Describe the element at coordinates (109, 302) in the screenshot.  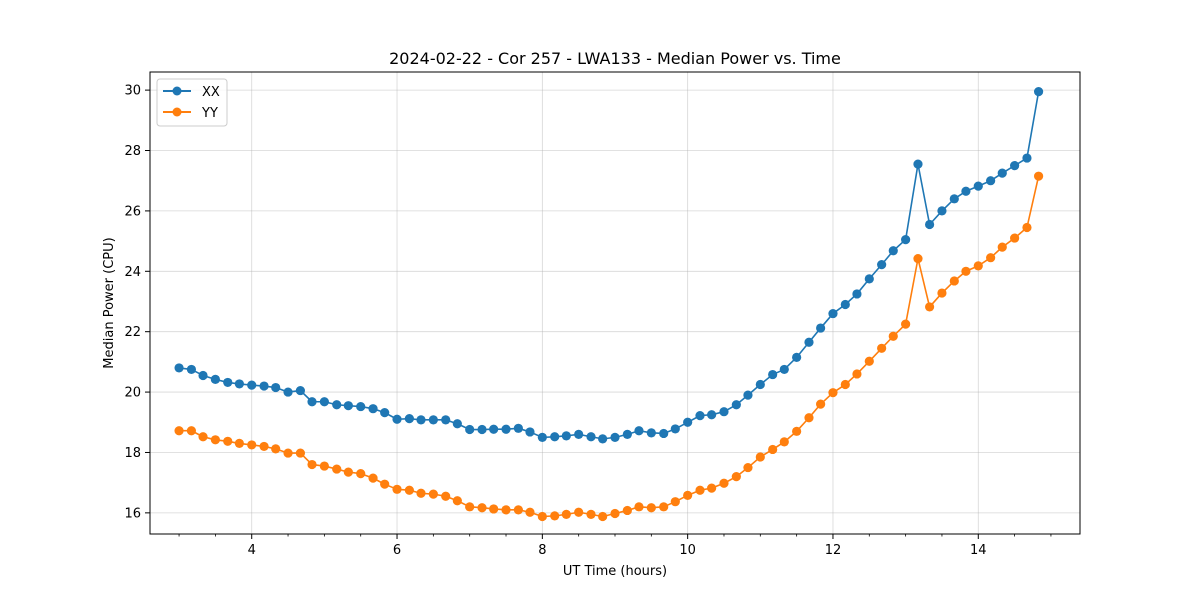
I see `y-axis-label: Median Power (CPU)` at that location.